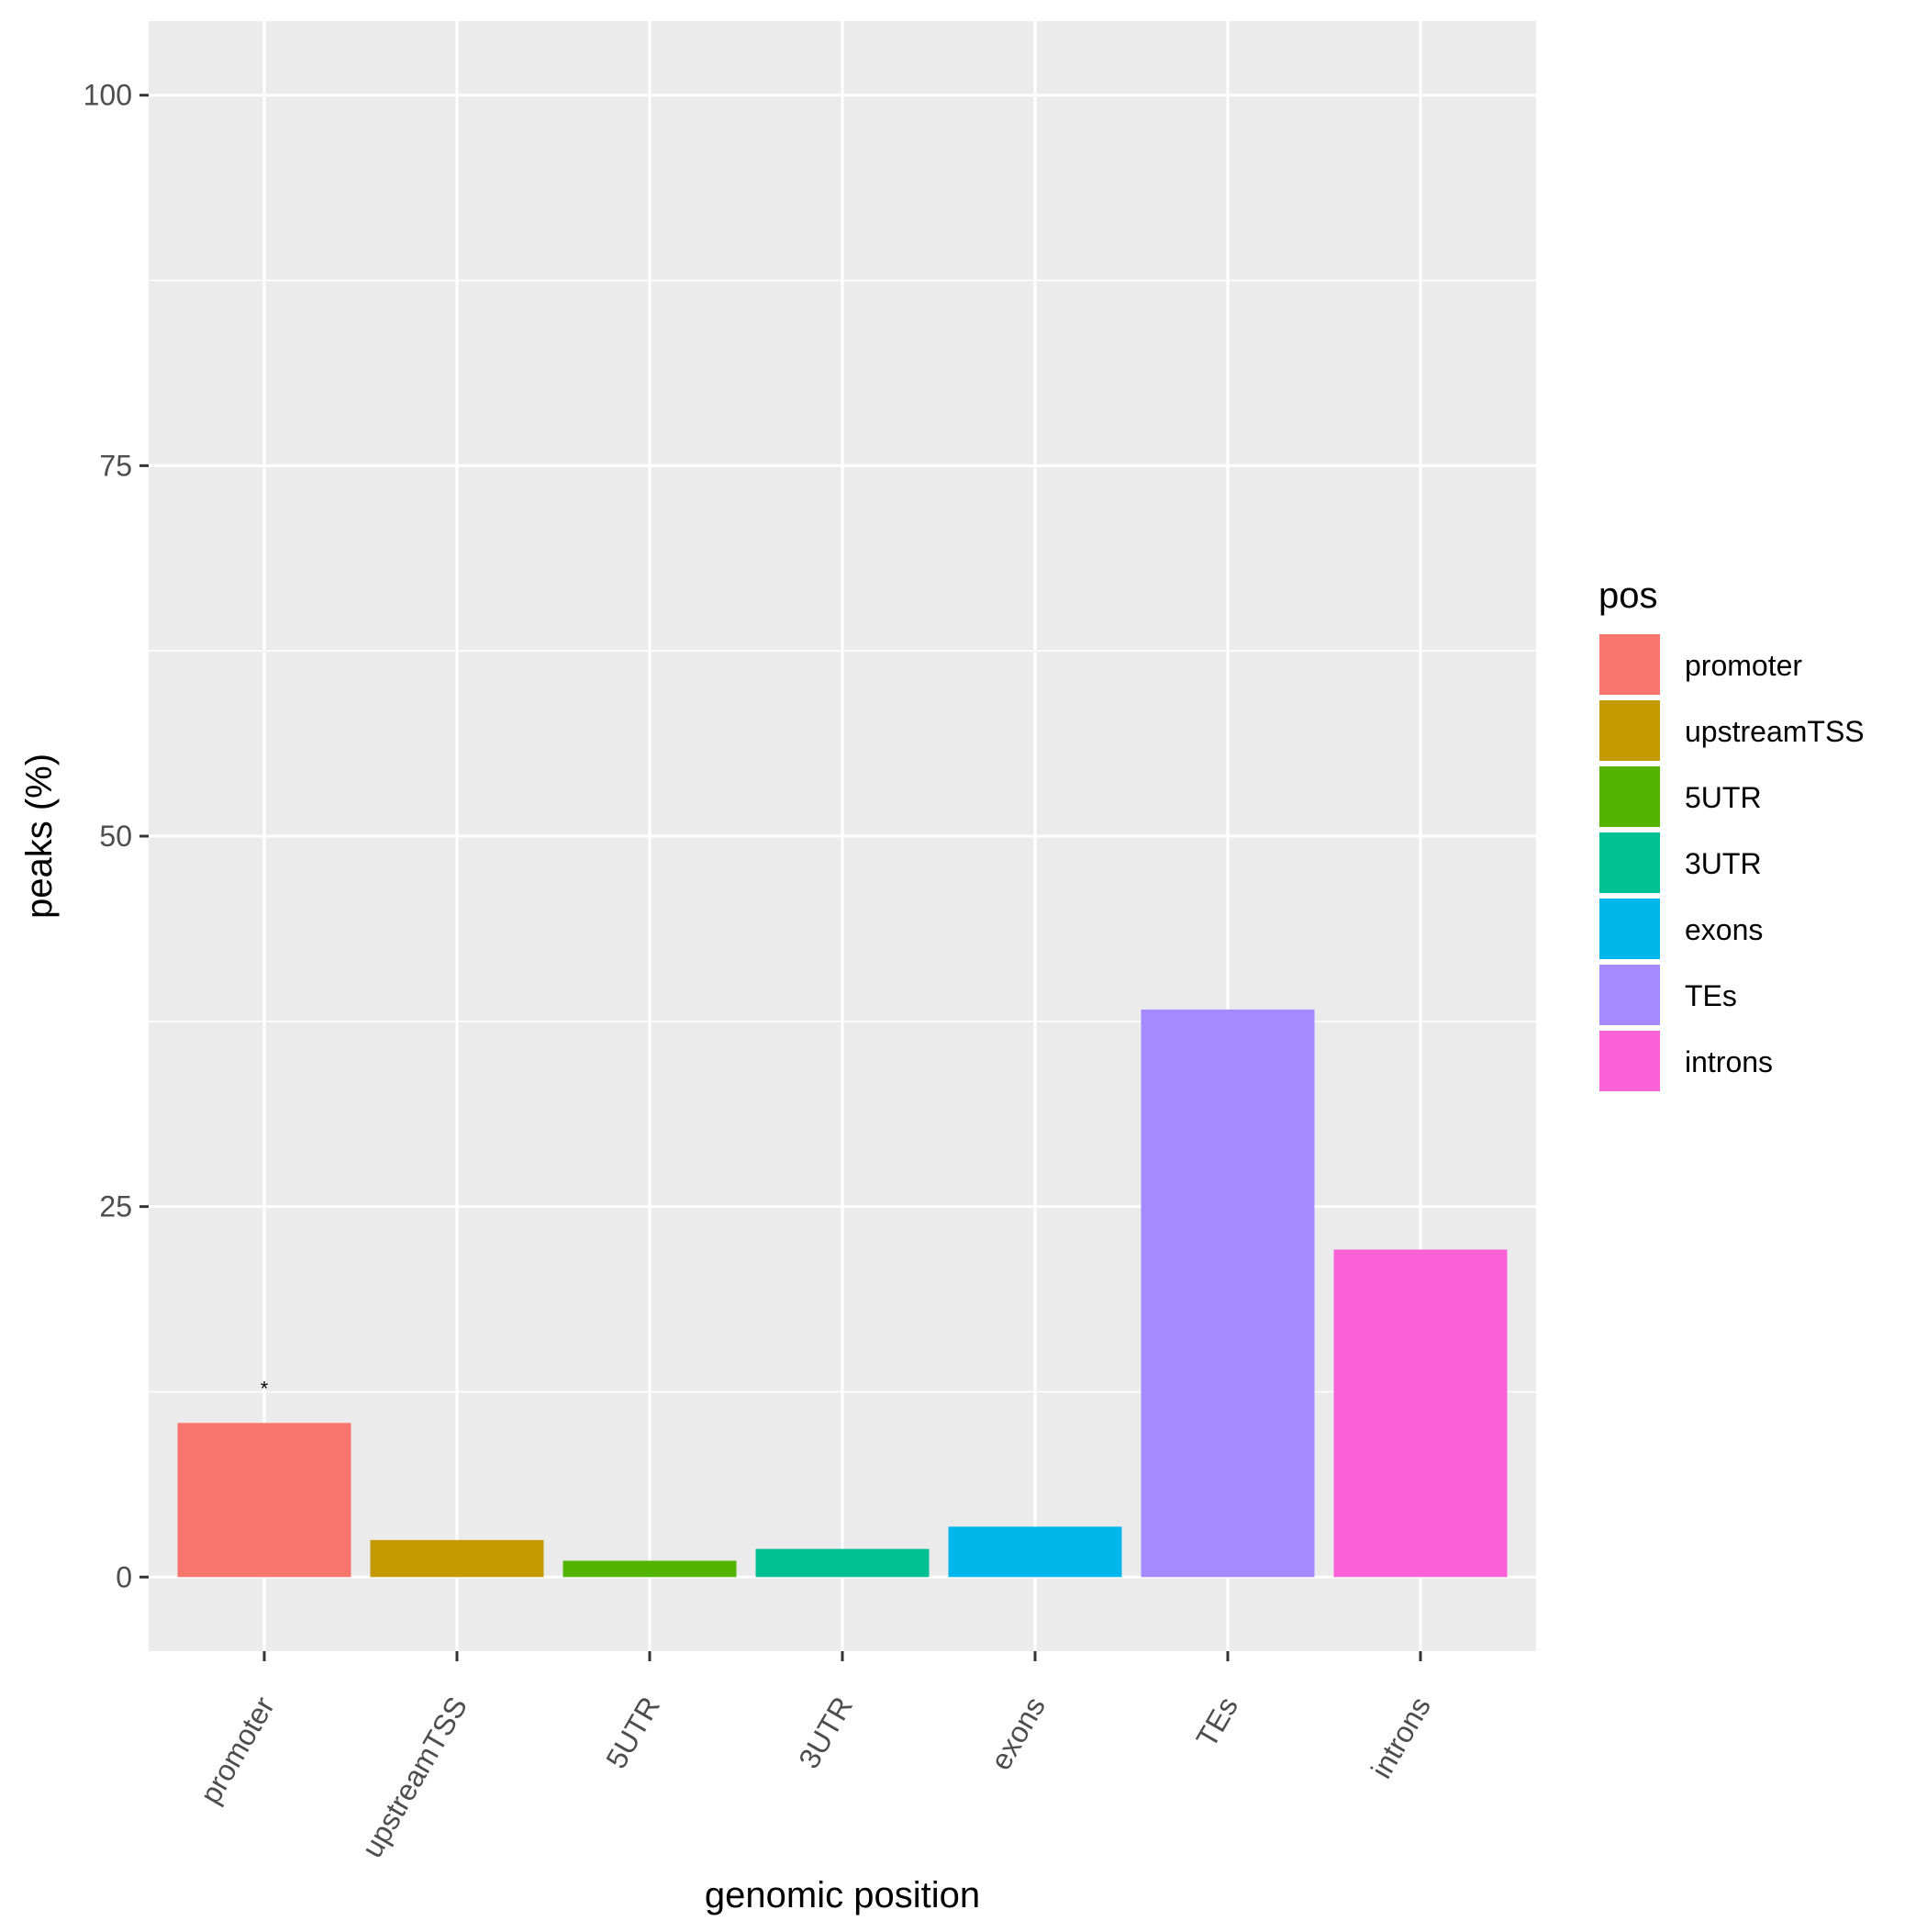 This screenshot has height=1932, width=1927. Describe the element at coordinates (1729, 1061) in the screenshot. I see `legend-label: introns` at that location.